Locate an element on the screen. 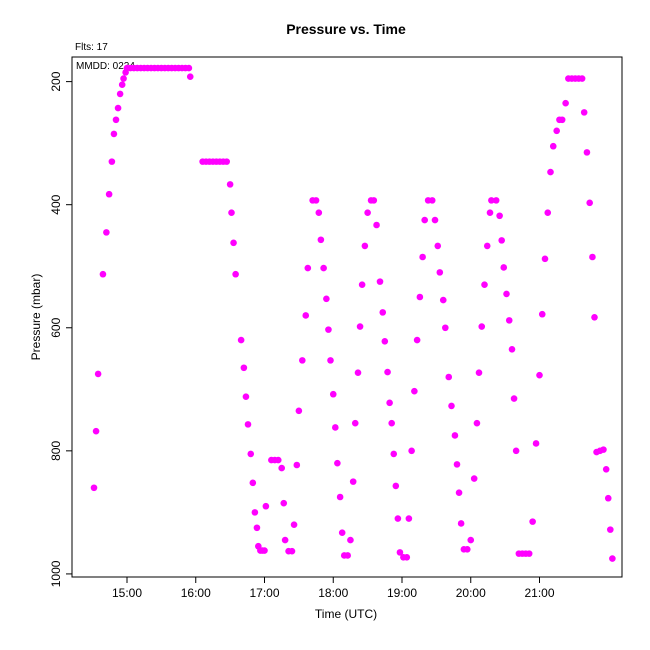 The image size is (650, 650). x-tick-label: 18:00 is located at coordinates (333, 593).